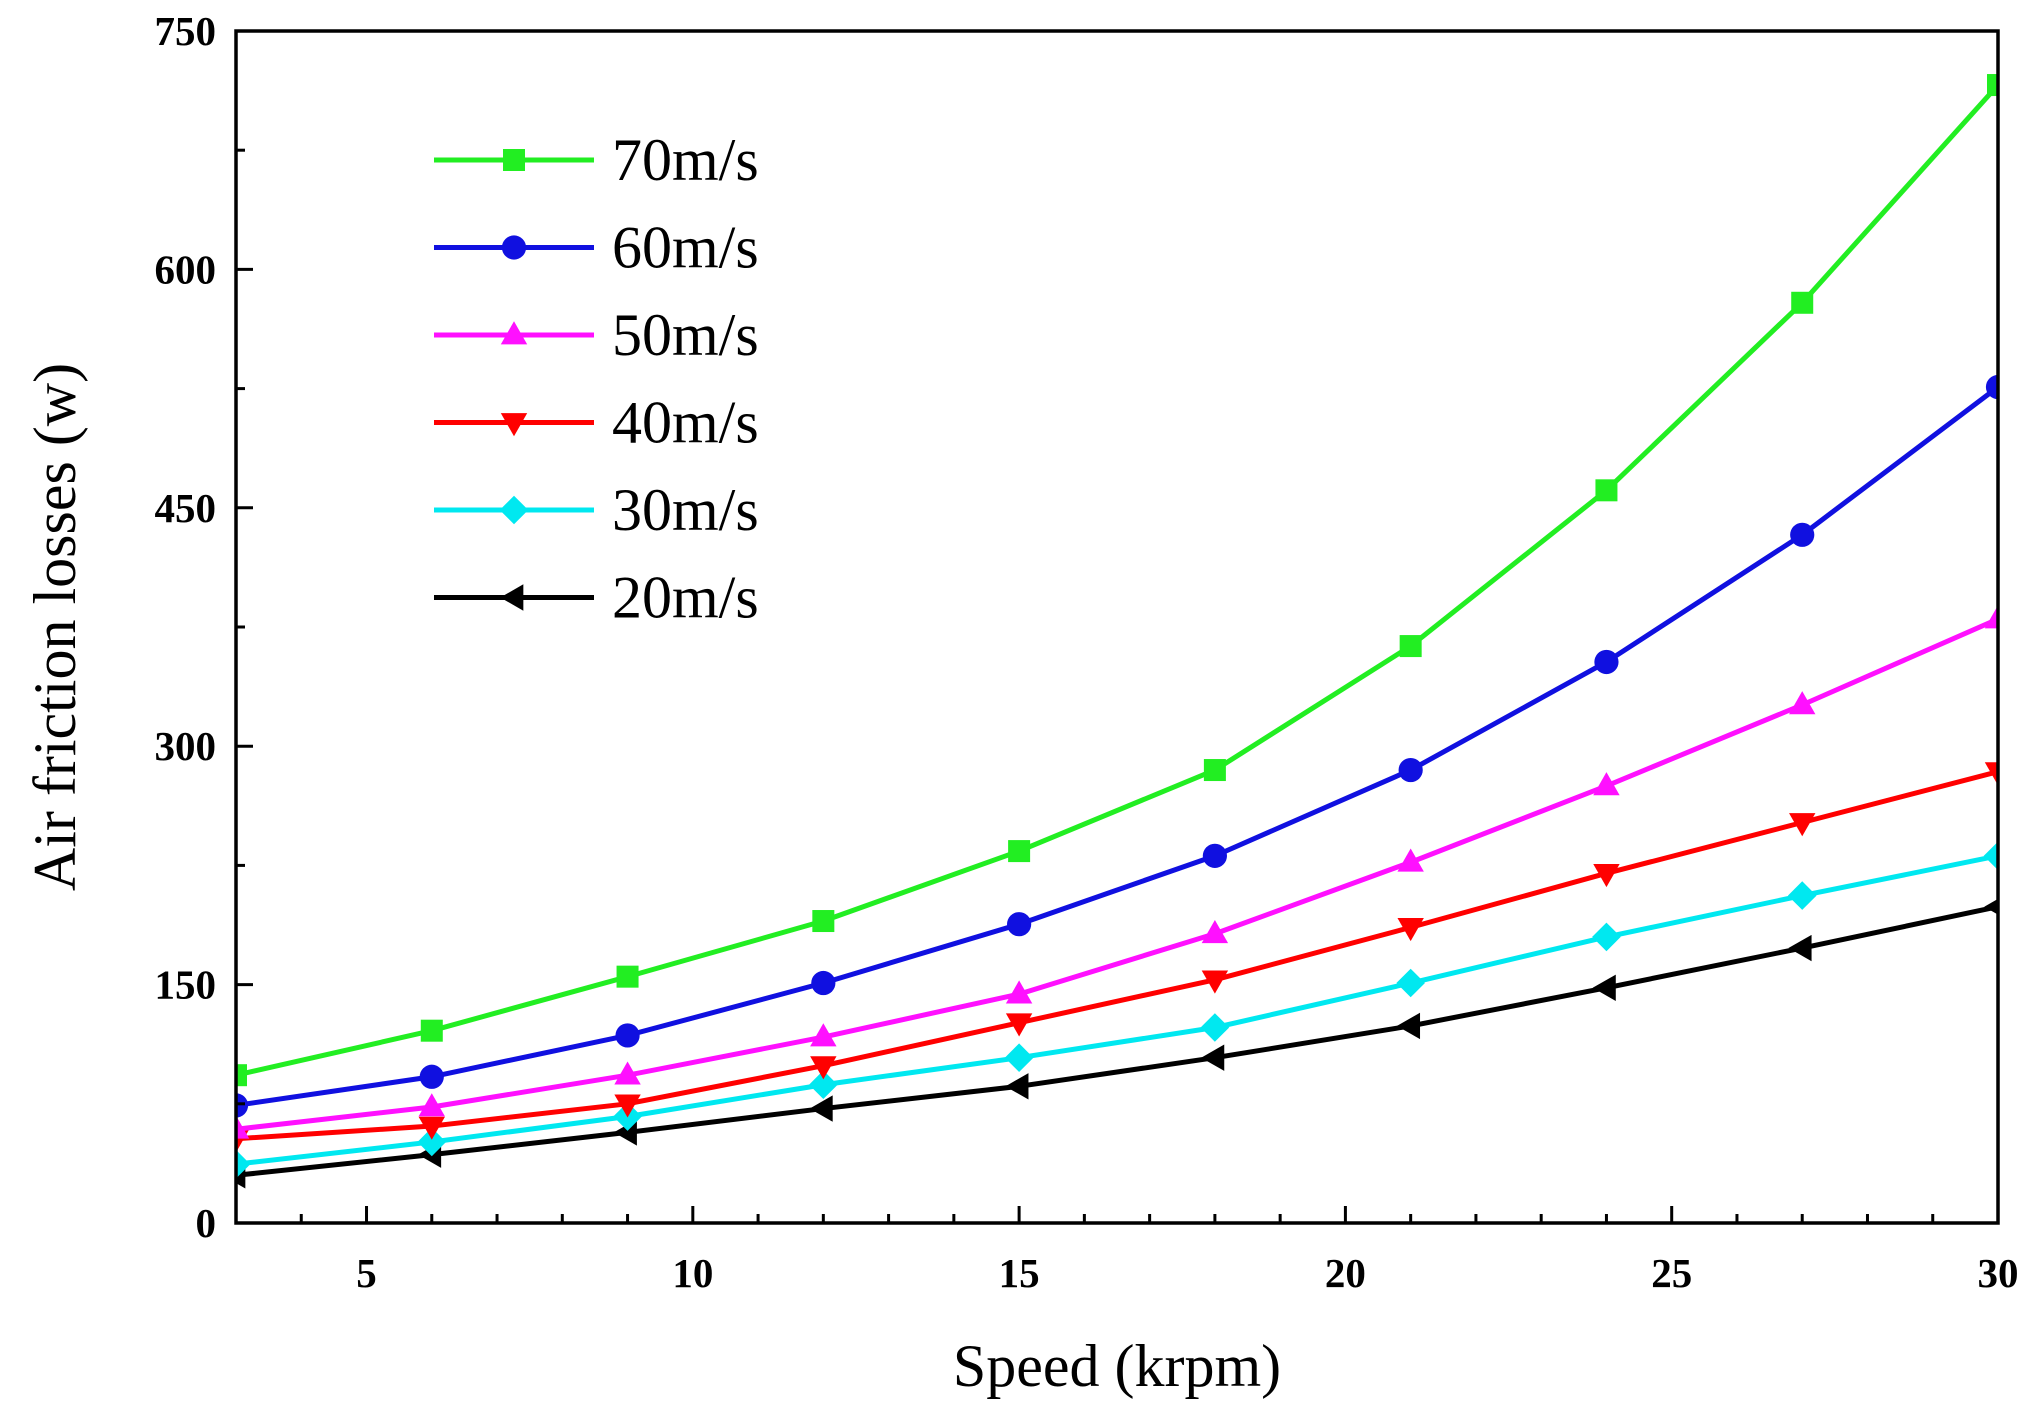  What do you see at coordinates (186, 985) in the screenshot?
I see `y-tick-label: 150` at bounding box center [186, 985].